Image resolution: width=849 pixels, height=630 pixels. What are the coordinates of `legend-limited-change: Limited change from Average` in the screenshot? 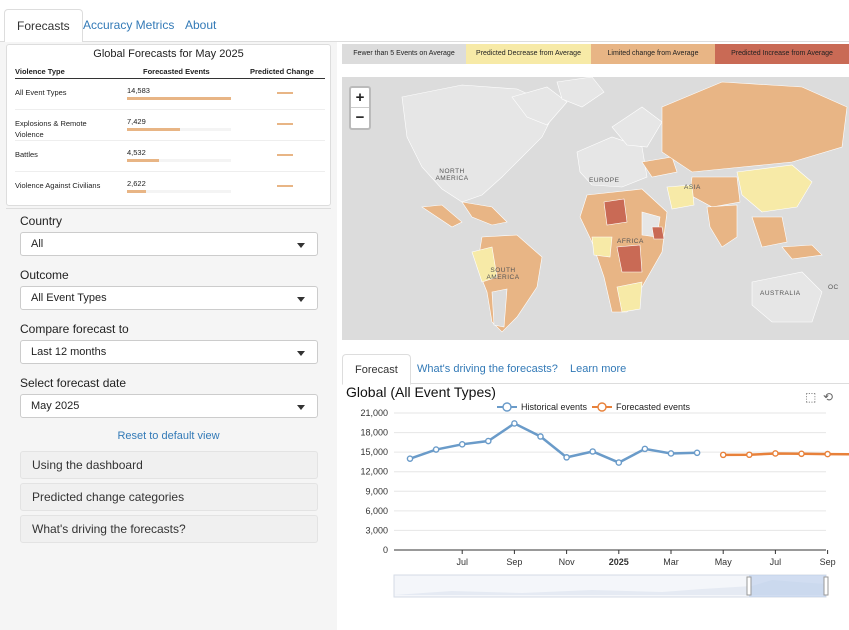 It's located at (653, 54).